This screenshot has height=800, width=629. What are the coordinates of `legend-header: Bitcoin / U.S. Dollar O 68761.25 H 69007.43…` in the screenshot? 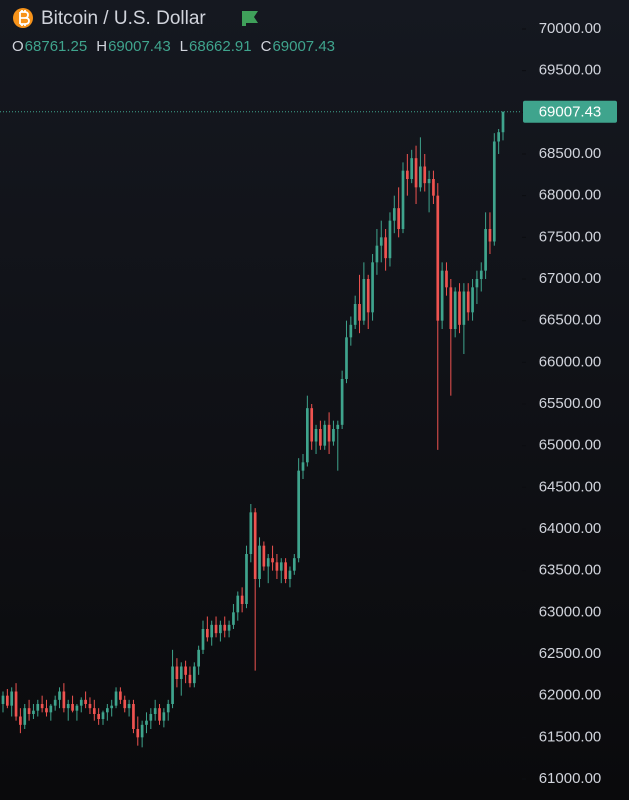 It's located at (173, 31).